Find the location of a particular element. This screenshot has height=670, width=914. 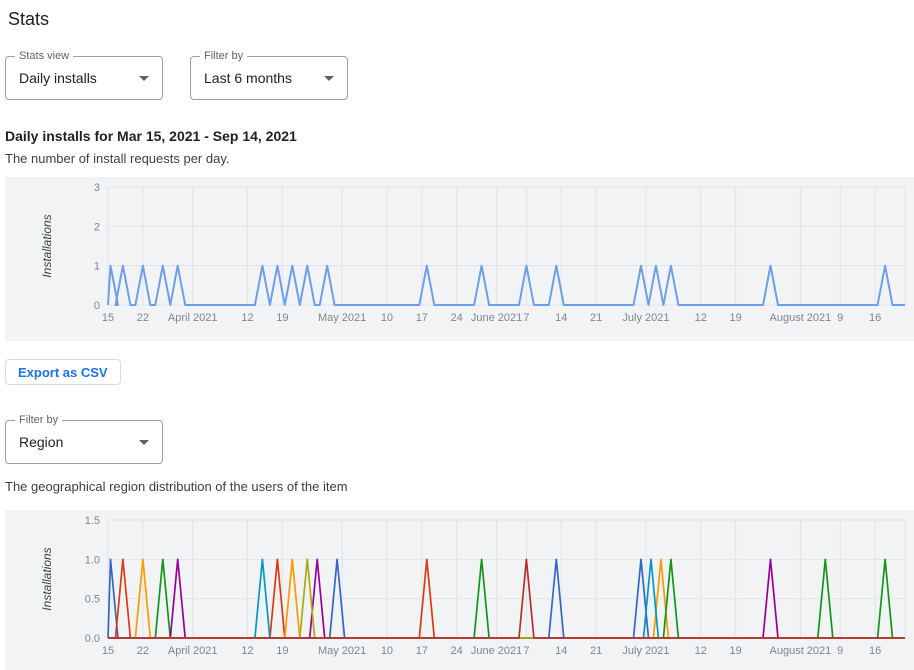

page-title: Stats is located at coordinates (29, 19).